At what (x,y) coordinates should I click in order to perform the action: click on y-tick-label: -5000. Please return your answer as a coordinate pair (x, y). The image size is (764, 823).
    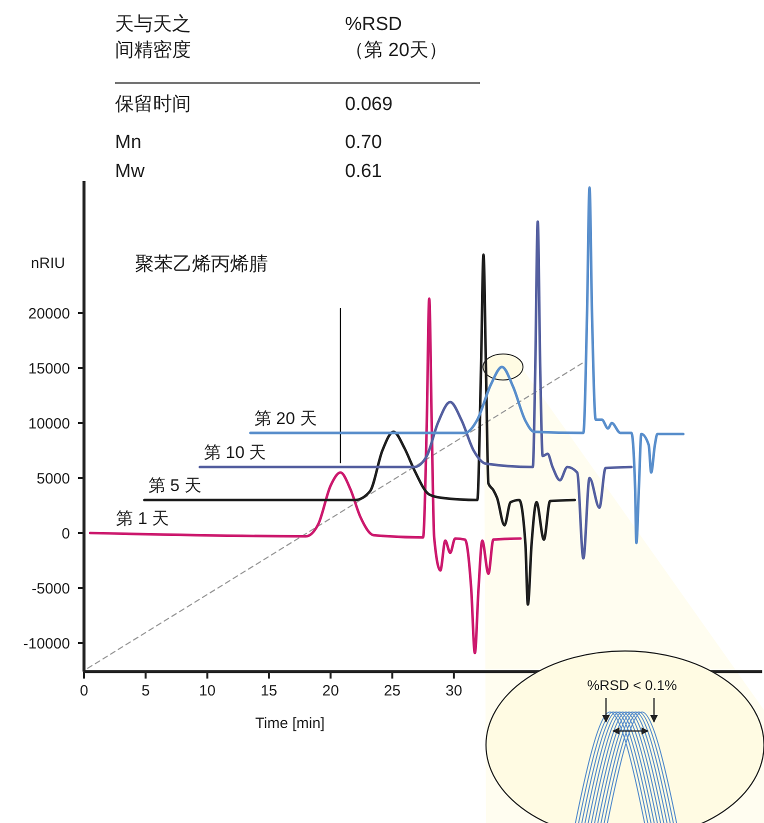
    Looking at the image, I should click on (51, 589).